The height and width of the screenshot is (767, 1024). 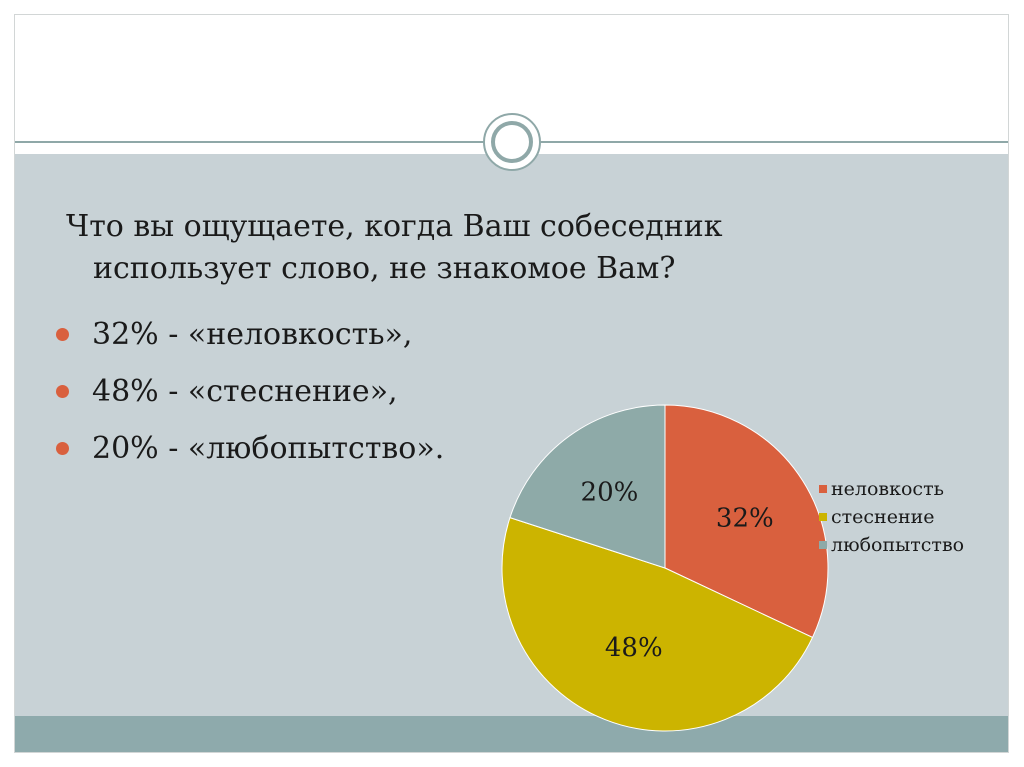 I want to click on legend-label: любопытство, so click(x=898, y=545).